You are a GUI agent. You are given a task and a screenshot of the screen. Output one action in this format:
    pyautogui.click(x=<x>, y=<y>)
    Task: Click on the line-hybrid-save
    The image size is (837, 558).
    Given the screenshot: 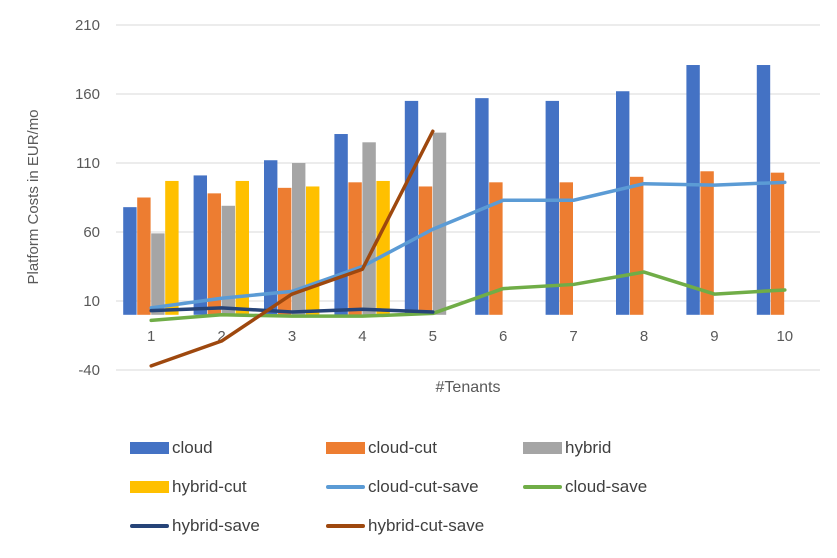 What is the action you would take?
    pyautogui.click(x=292, y=310)
    